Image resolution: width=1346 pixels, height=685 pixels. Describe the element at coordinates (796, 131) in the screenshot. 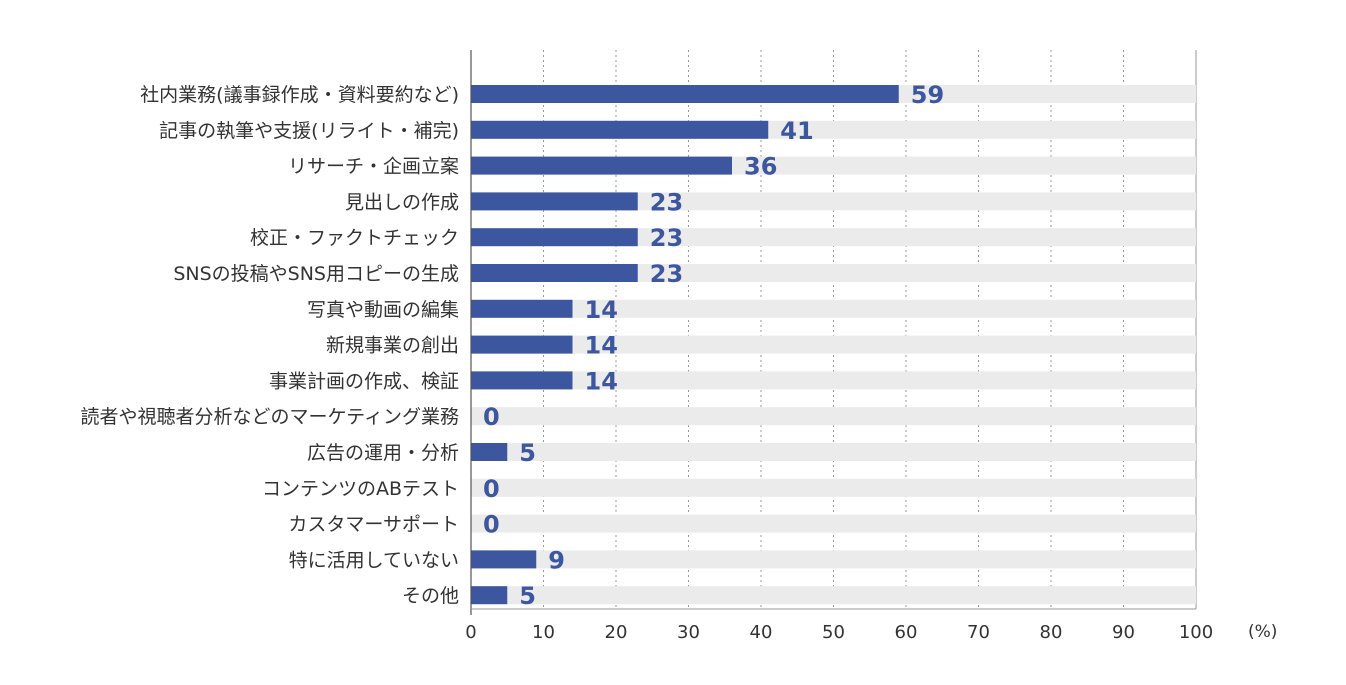

I see `value-label: 41` at that location.